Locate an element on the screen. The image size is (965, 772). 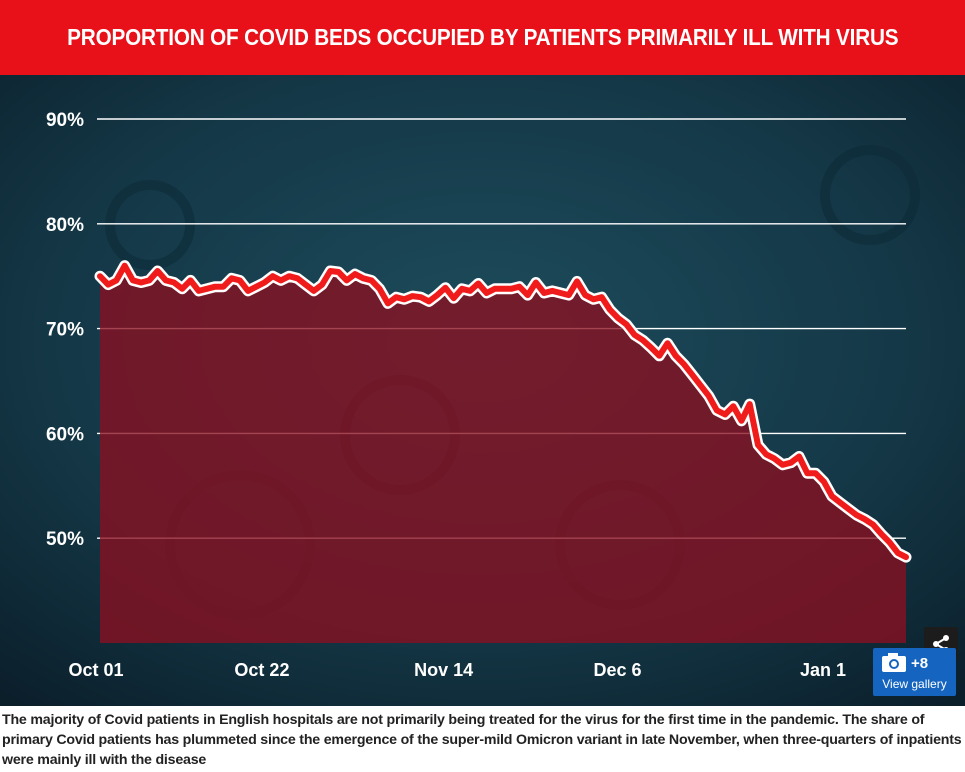
x-tick-label: Oct 22 is located at coordinates (261, 670).